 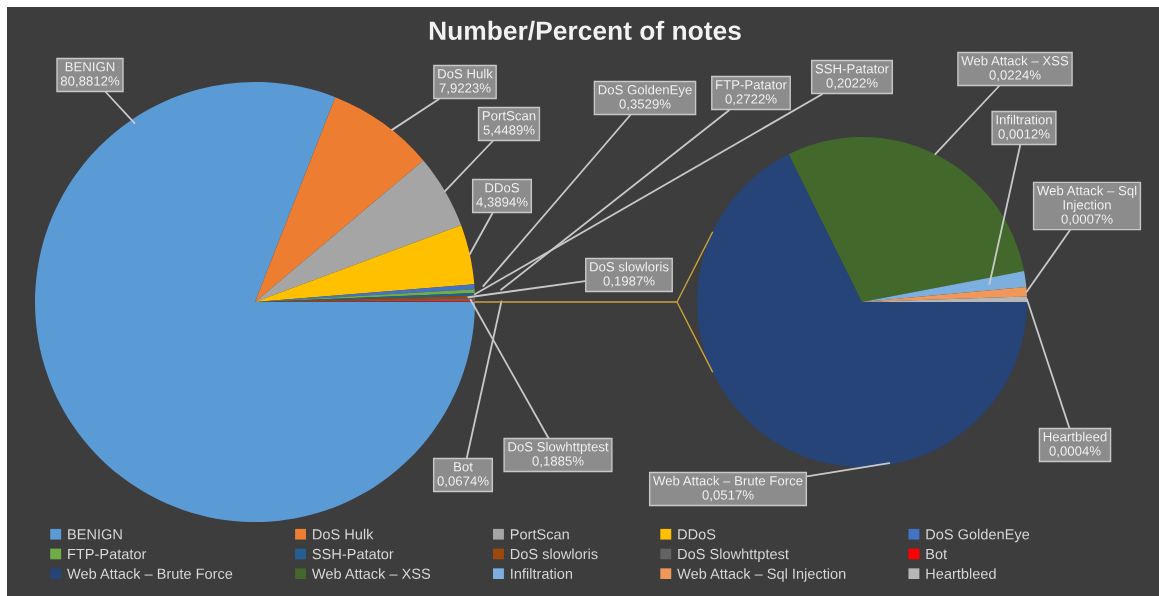 I want to click on data-label: 0,0224%, so click(x=1015, y=76).